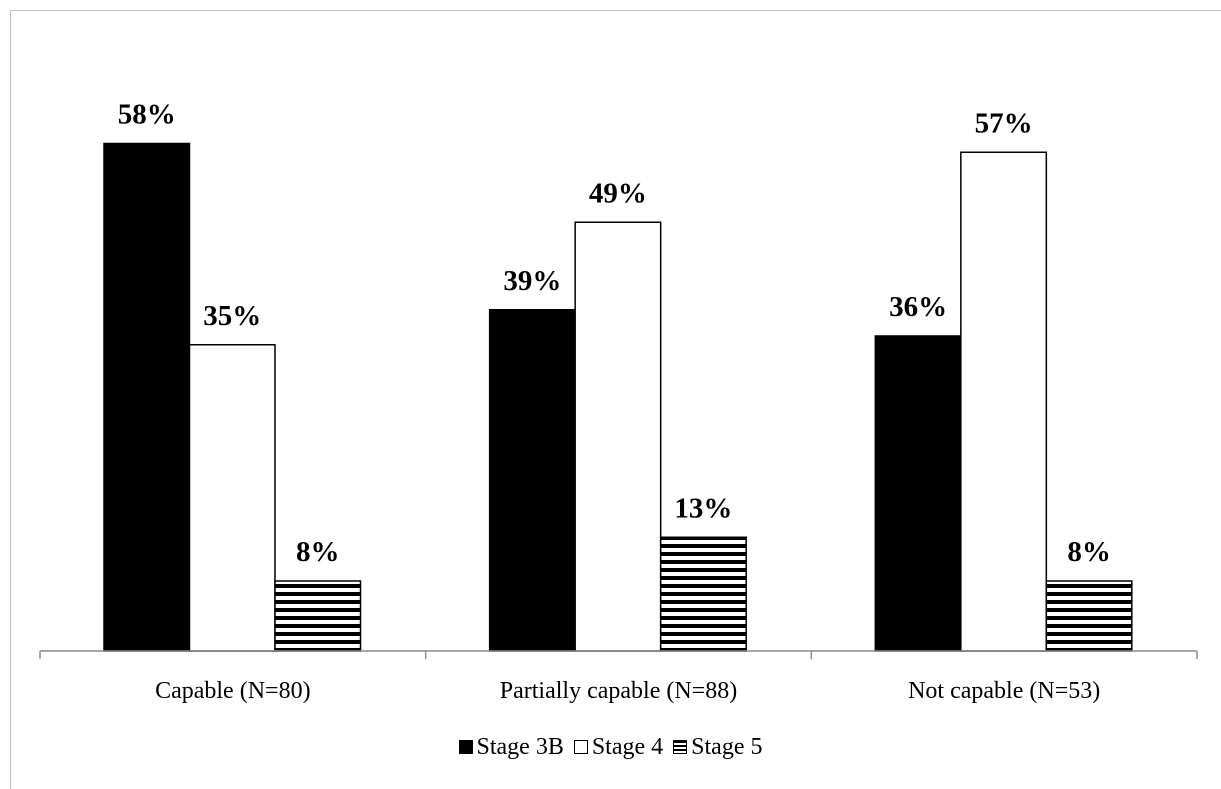 The image size is (1221, 789). I want to click on data-label: 57%, so click(1004, 123).